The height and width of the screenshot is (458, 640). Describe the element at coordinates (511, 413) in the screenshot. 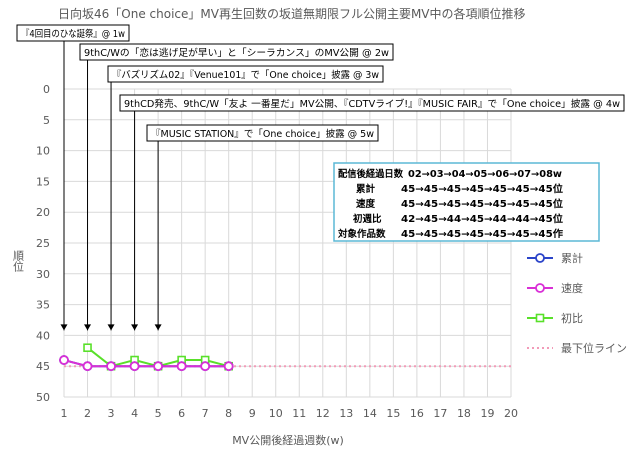

I see `x-tick-label: 20` at that location.